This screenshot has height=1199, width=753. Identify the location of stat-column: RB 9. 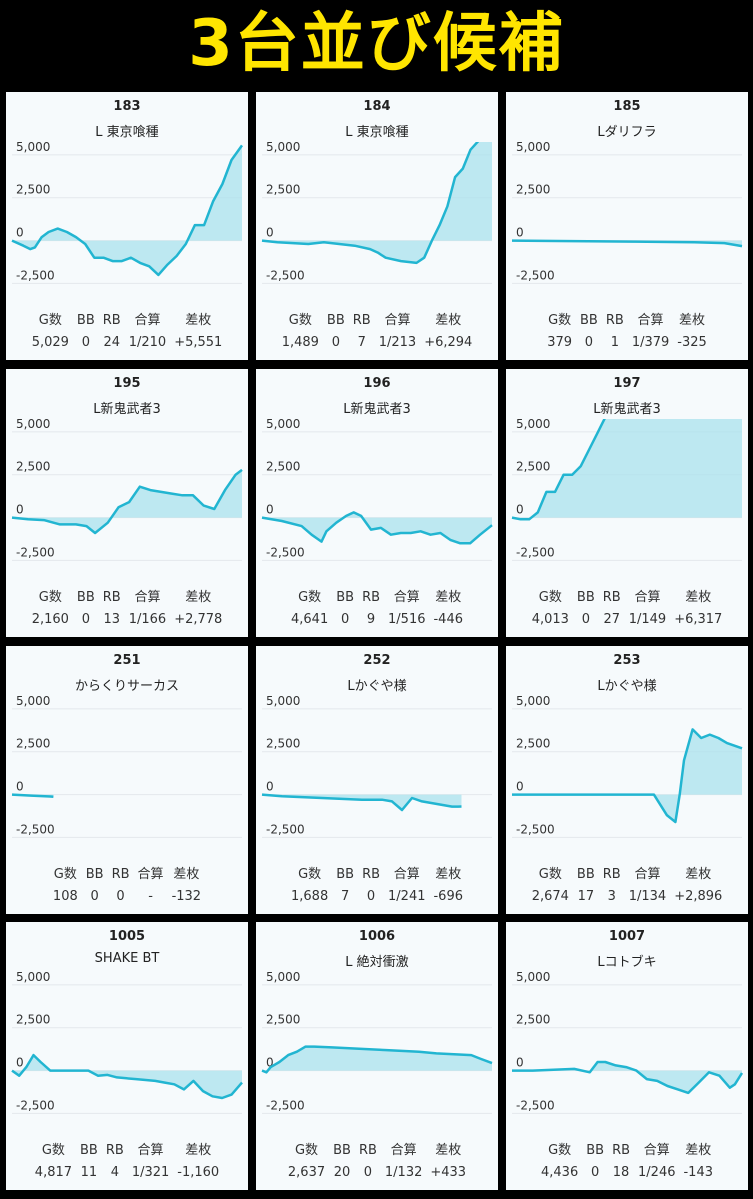
(371, 609).